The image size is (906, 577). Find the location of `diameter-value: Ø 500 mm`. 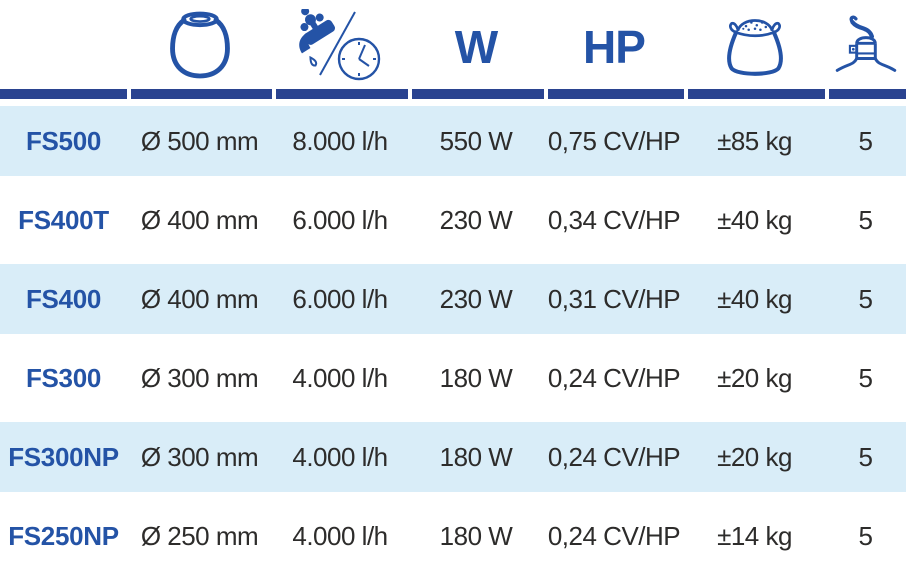

diameter-value: Ø 500 mm is located at coordinates (199, 140).